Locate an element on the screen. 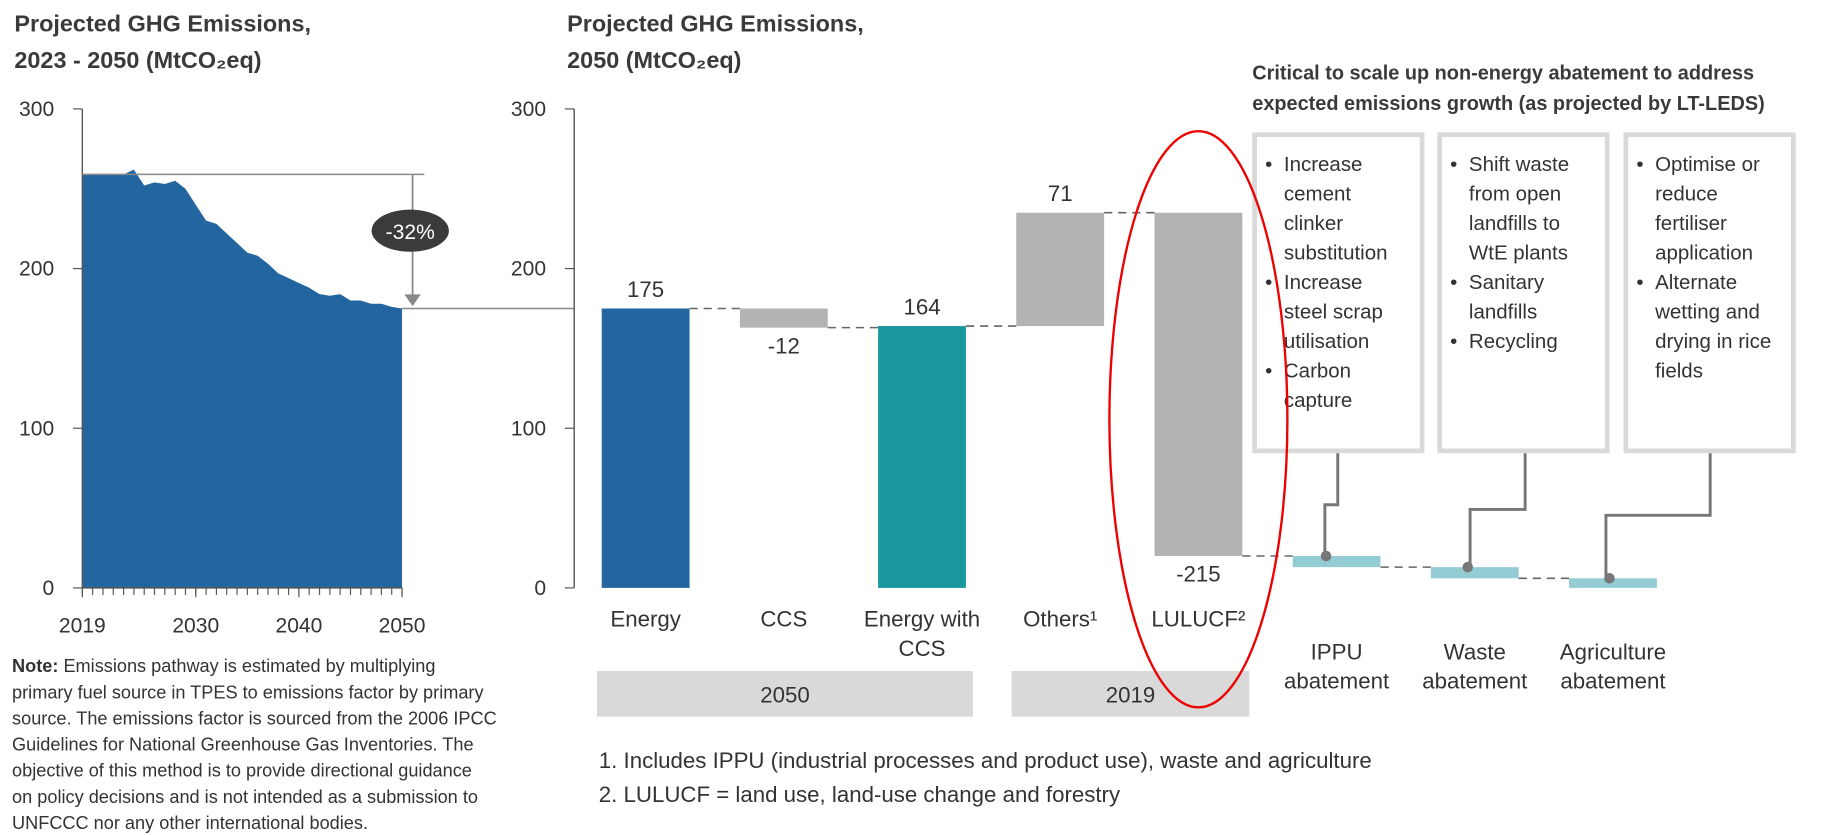  bullet-text: capture is located at coordinates (1318, 400).